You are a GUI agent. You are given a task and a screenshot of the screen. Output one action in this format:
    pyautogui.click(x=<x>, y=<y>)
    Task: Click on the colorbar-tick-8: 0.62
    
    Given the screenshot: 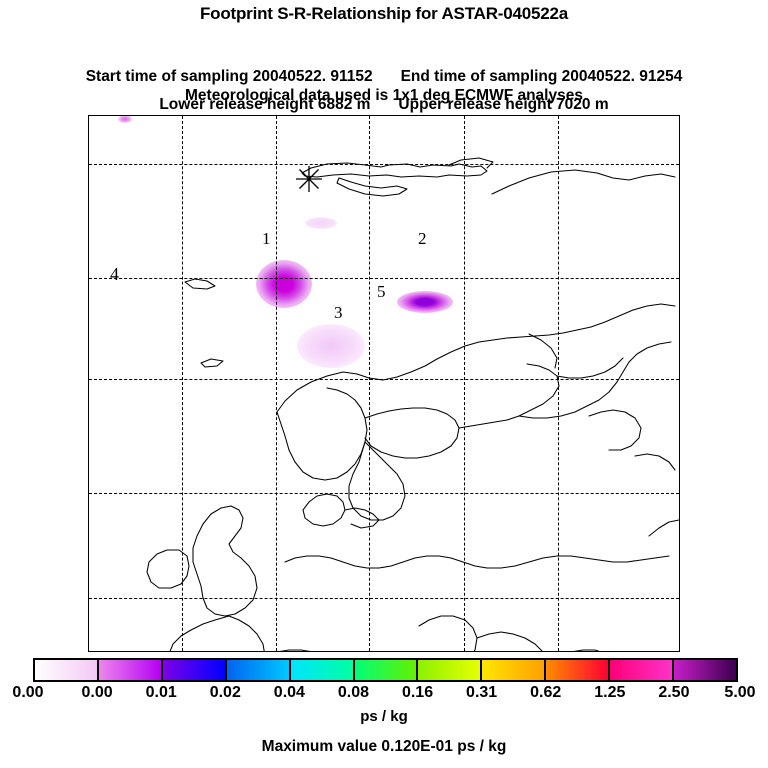 What is the action you would take?
    pyautogui.click(x=546, y=692)
    